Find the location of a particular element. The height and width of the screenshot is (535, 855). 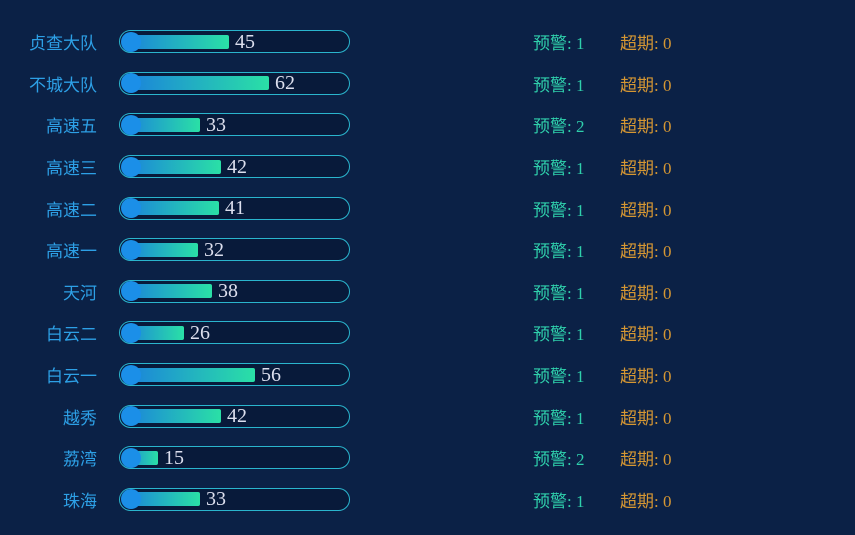

table-row: 天河 38 预警: 1 超期: 0 is located at coordinates (427, 292).